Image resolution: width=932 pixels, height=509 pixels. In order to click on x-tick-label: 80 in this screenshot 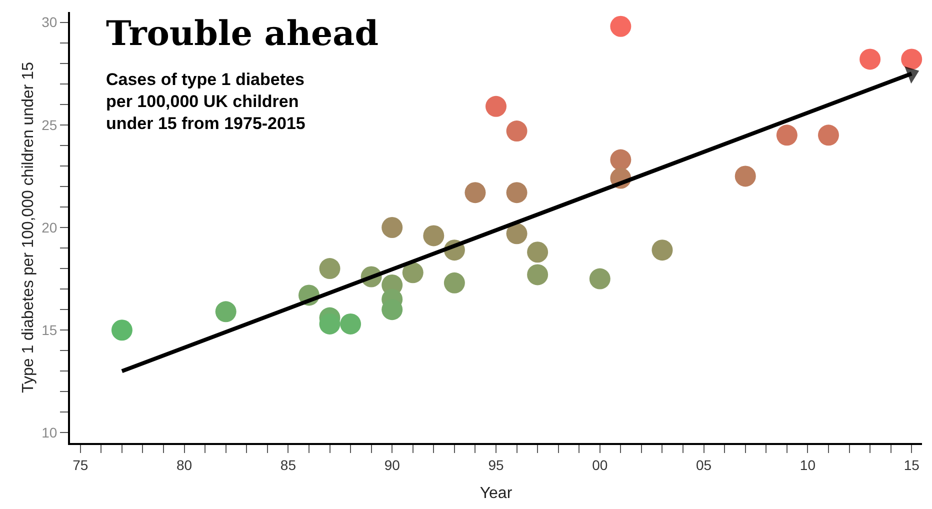, I will do `click(184, 464)`.